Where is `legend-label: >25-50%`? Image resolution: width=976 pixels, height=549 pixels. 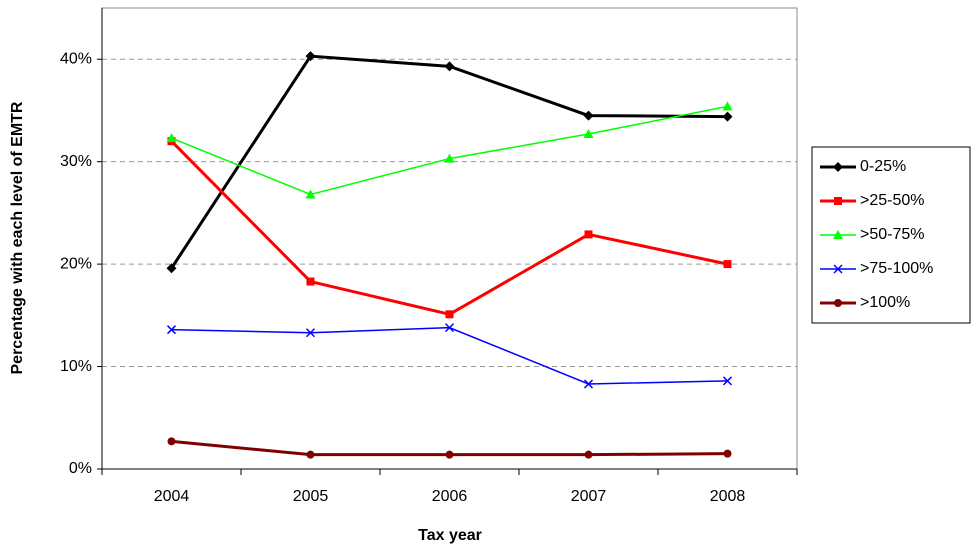
legend-label: >25-50% is located at coordinates (892, 200).